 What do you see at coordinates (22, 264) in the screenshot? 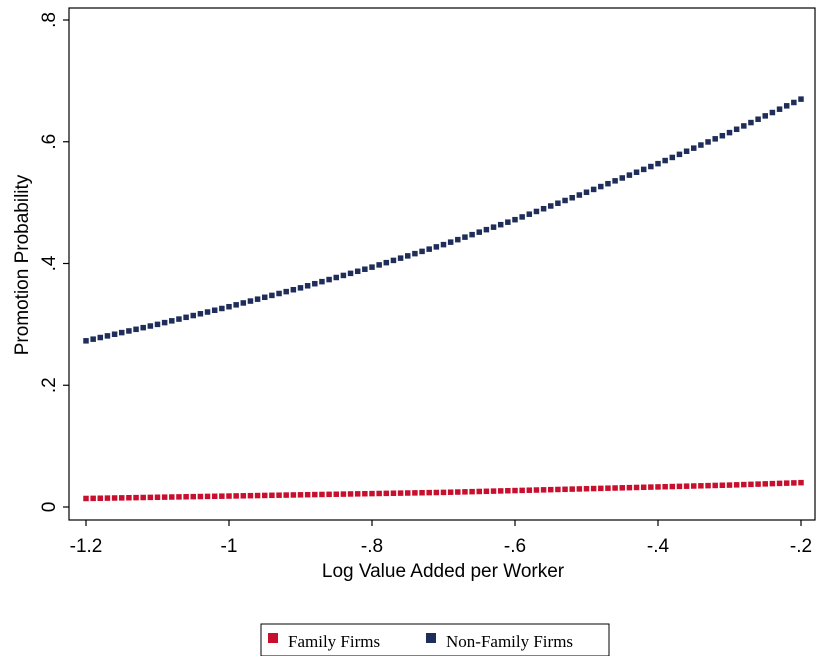
I see `y-axis-label: Promotion Probability` at bounding box center [22, 264].